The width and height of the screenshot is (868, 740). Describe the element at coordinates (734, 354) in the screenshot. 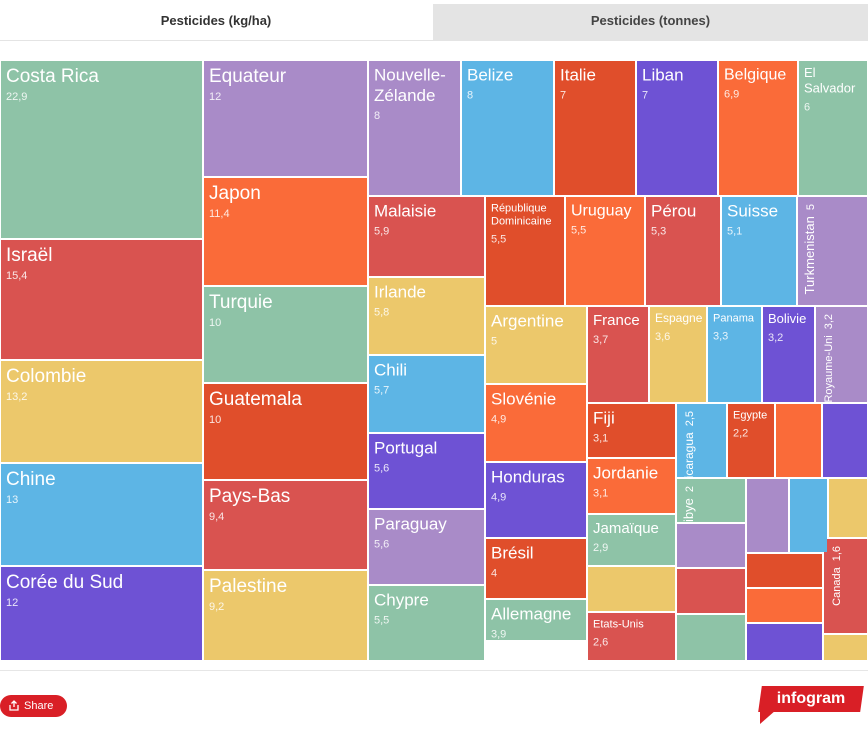

I see `treemap-cell-panama` at that location.